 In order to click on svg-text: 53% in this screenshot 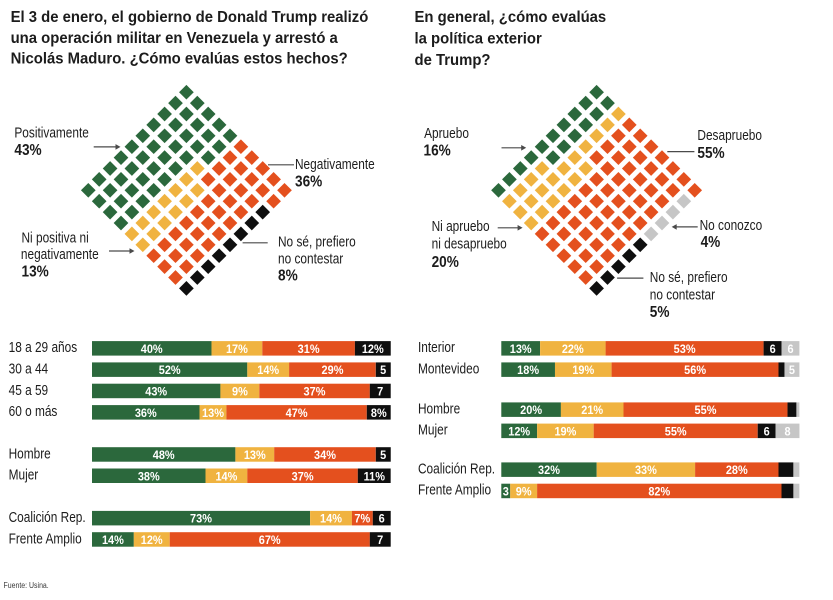, I will do `click(685, 350)`.